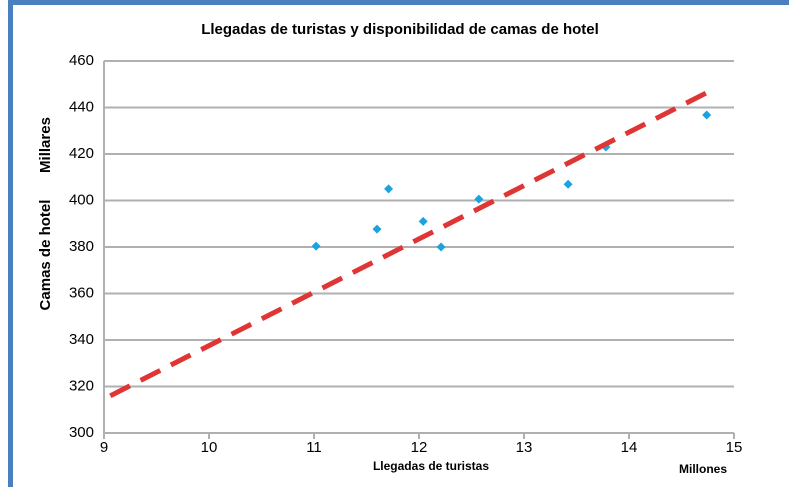  Describe the element at coordinates (81, 246) in the screenshot. I see `y-tick-label: 380` at that location.